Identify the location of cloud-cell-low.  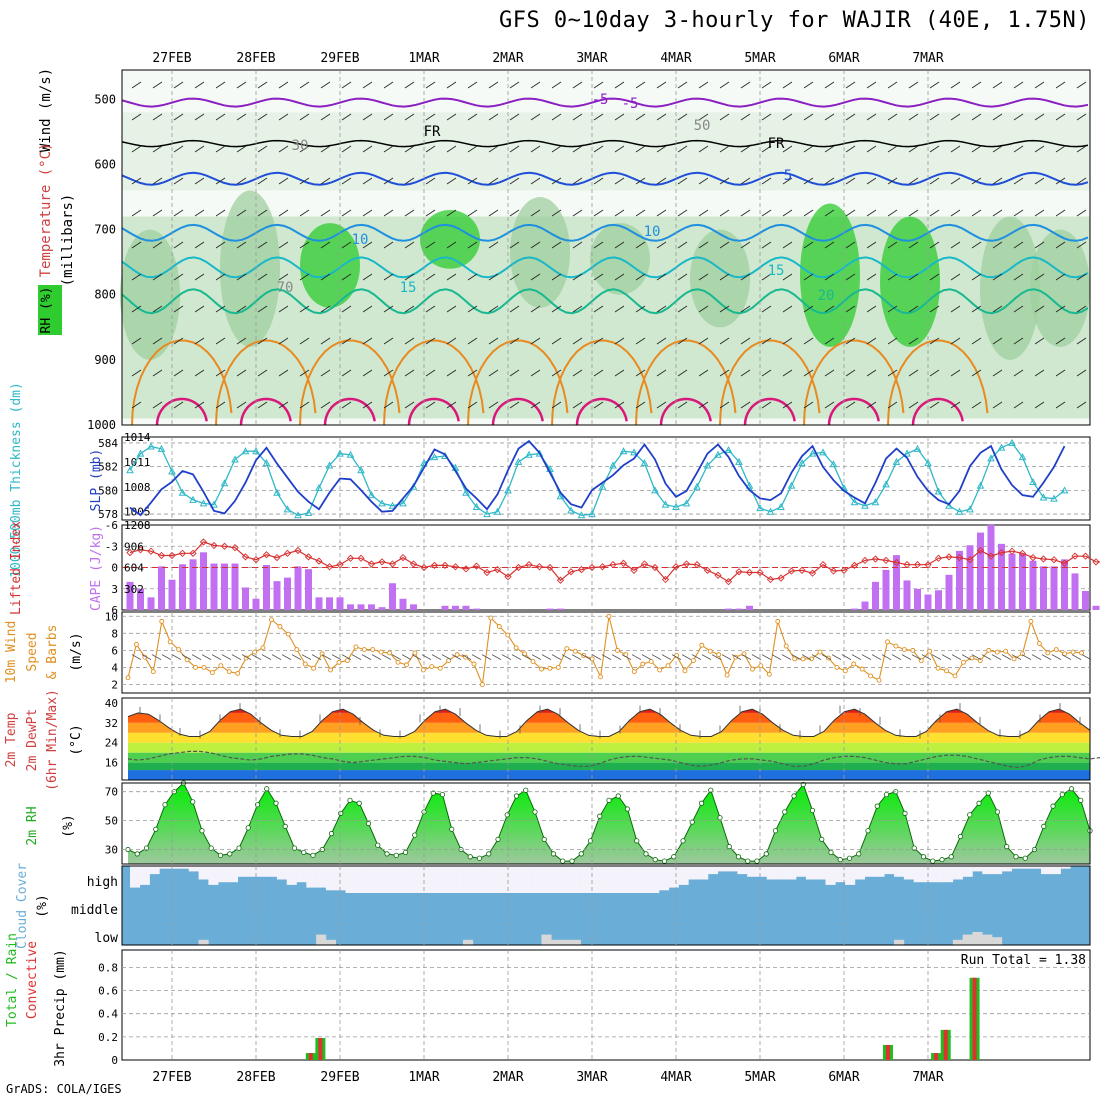
(203, 942).